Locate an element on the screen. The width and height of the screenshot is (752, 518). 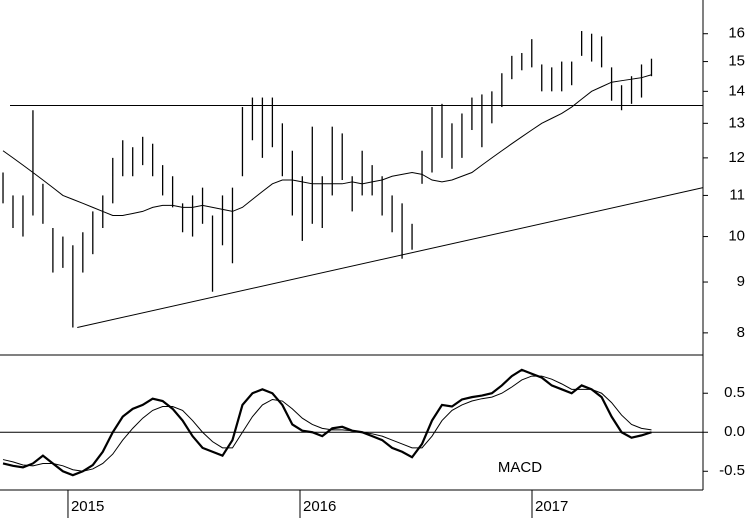
y-tick-label: 10 is located at coordinates (736, 236).